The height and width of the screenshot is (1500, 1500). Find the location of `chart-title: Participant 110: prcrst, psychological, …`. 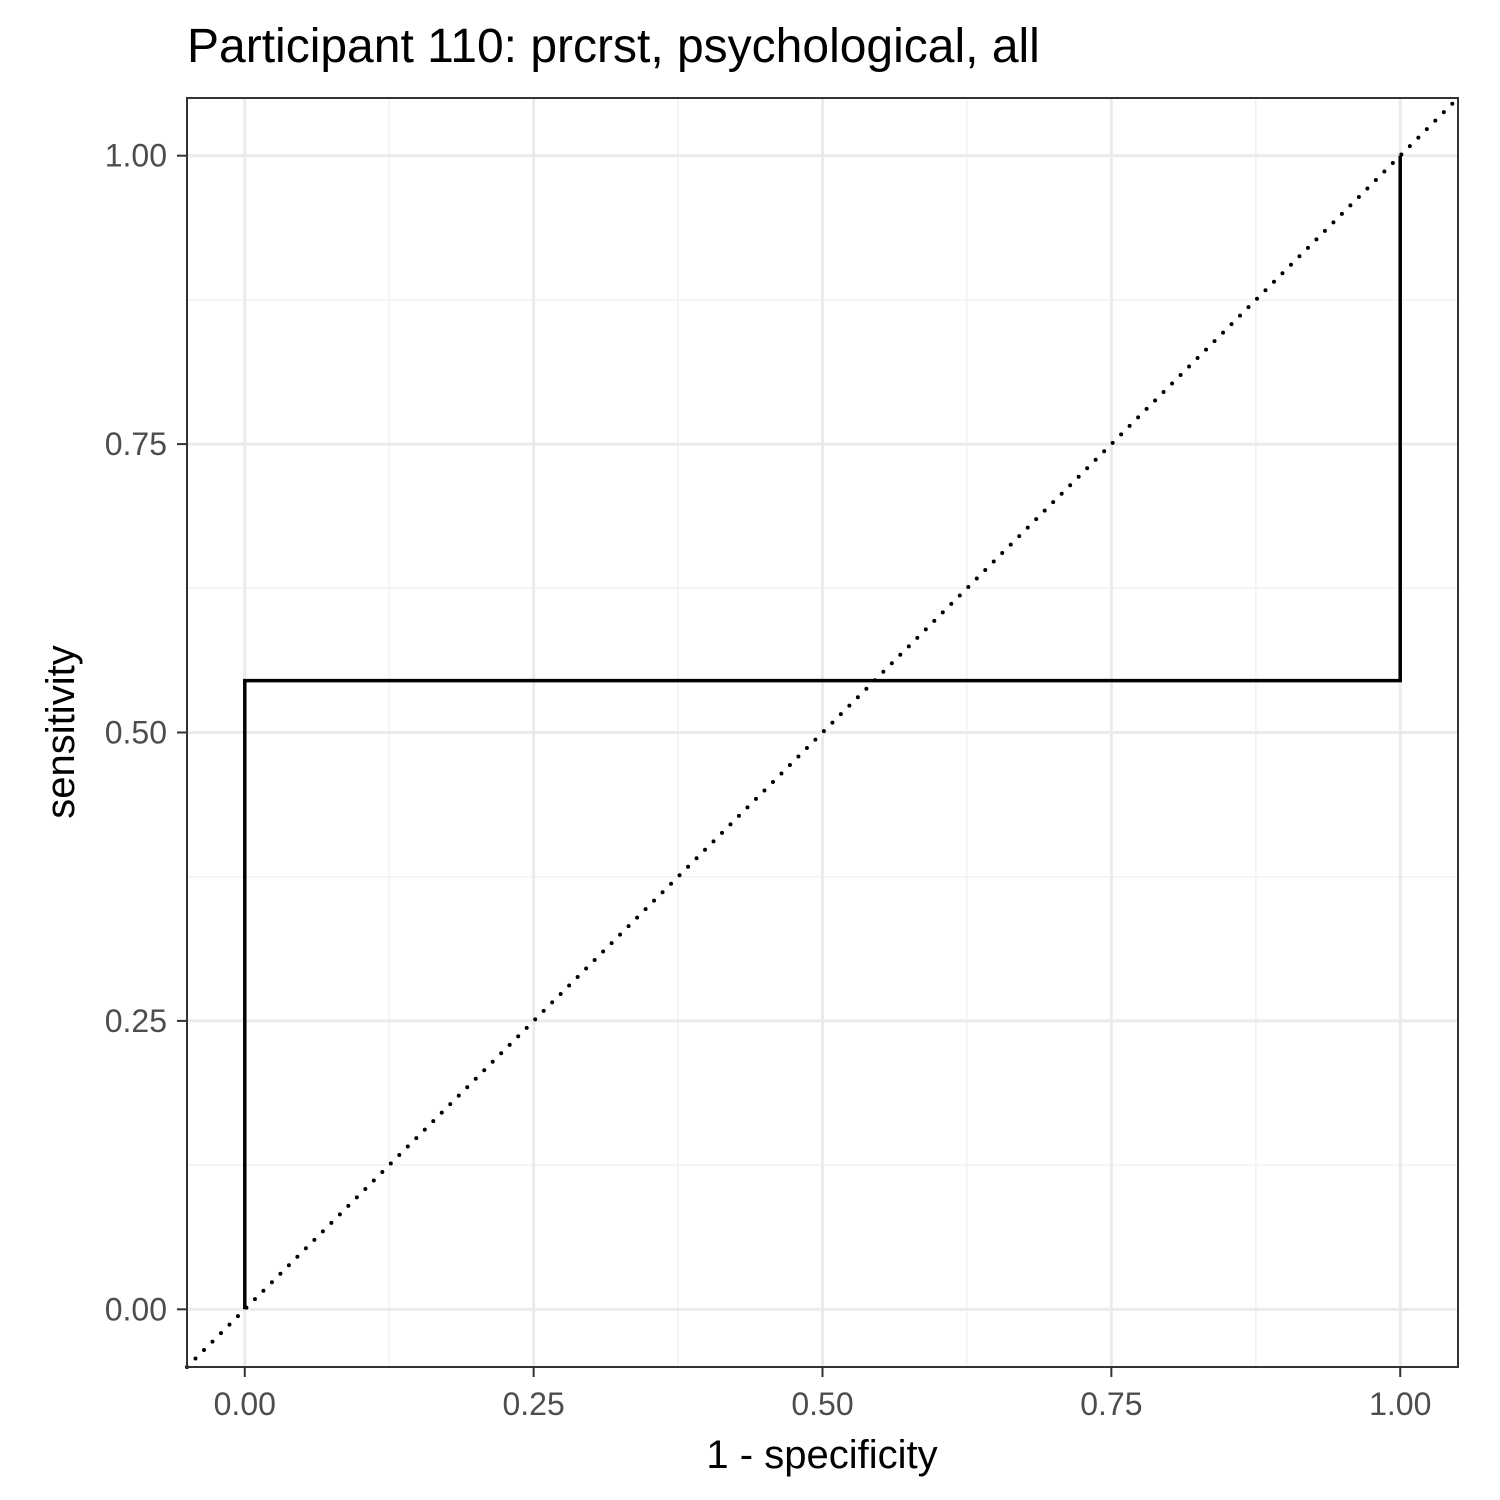

chart-title: Participant 110: prcrst, psychological, … is located at coordinates (613, 46).